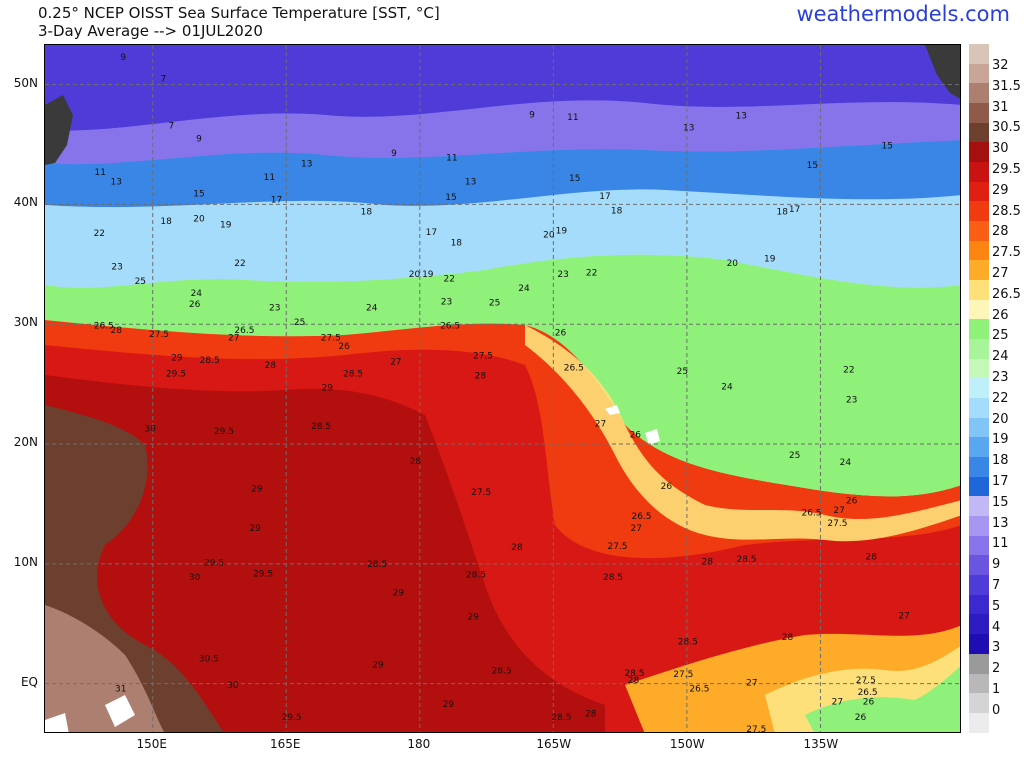 Image resolution: width=1024 pixels, height=768 pixels. I want to click on colorbar-label: 30, so click(1000, 149).